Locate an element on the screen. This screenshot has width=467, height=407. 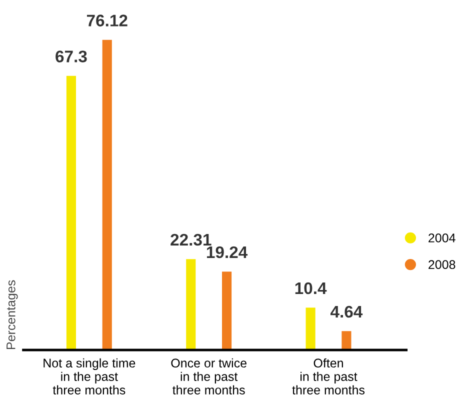
x-tick-label: Once or twice in the past three months is located at coordinates (208, 376).